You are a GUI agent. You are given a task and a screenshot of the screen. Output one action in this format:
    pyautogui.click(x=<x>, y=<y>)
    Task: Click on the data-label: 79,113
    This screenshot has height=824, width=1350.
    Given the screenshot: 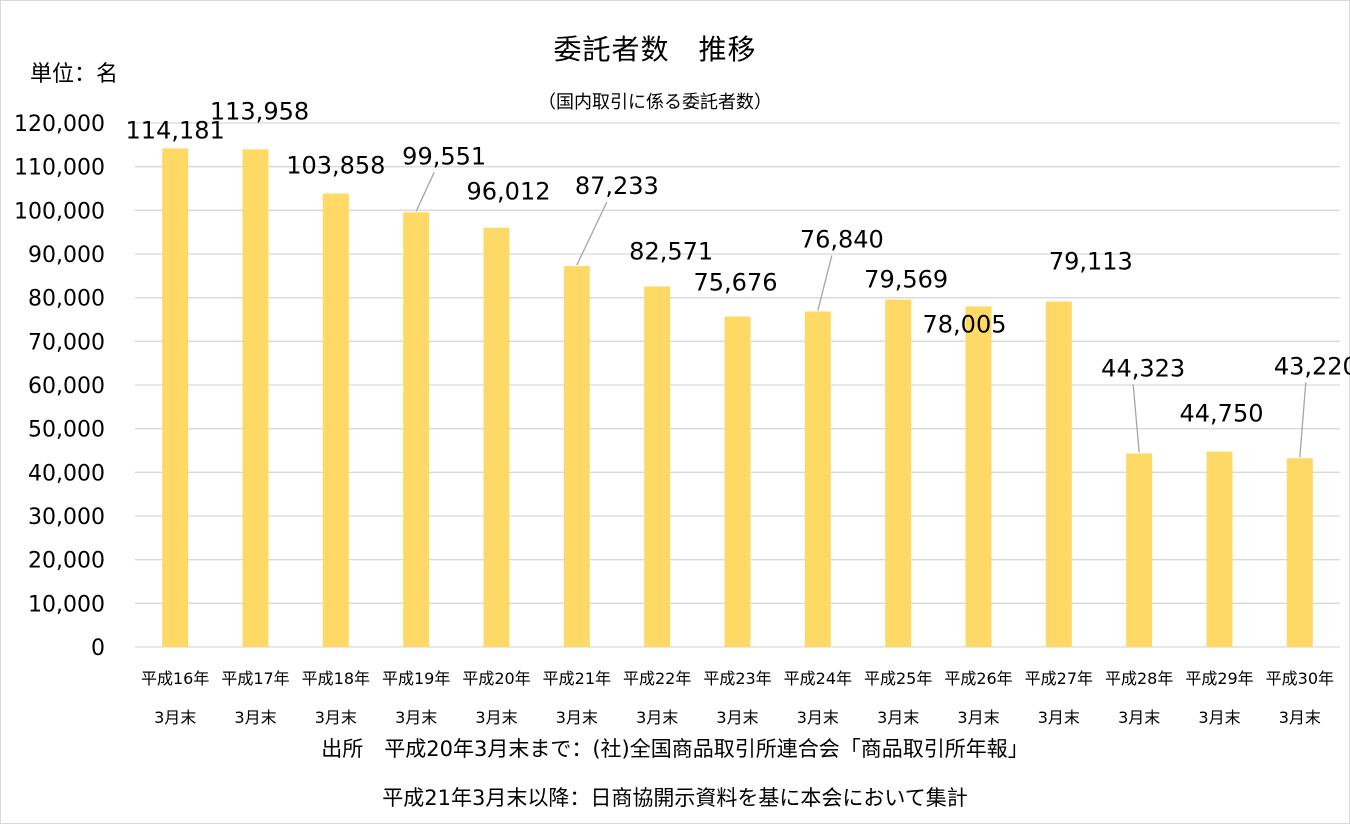 What is the action you would take?
    pyautogui.click(x=1091, y=262)
    